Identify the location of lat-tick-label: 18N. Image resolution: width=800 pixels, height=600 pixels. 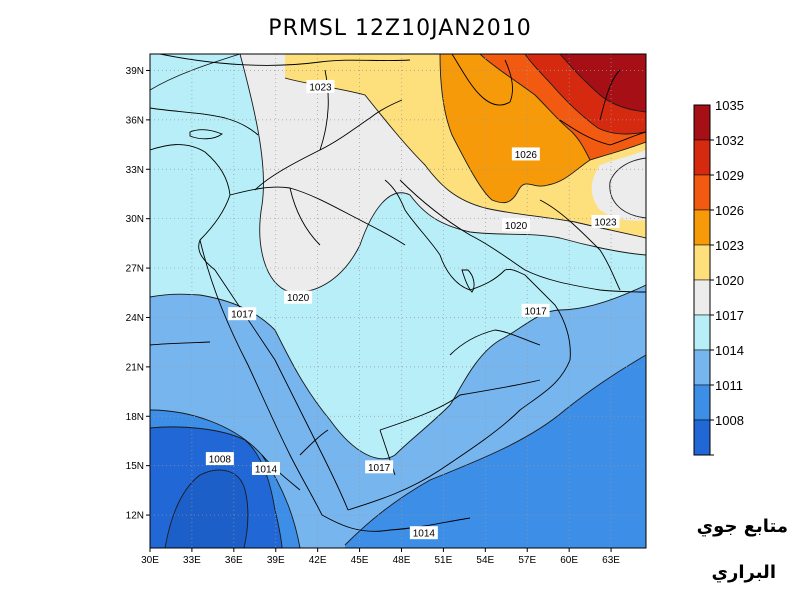
(135, 417).